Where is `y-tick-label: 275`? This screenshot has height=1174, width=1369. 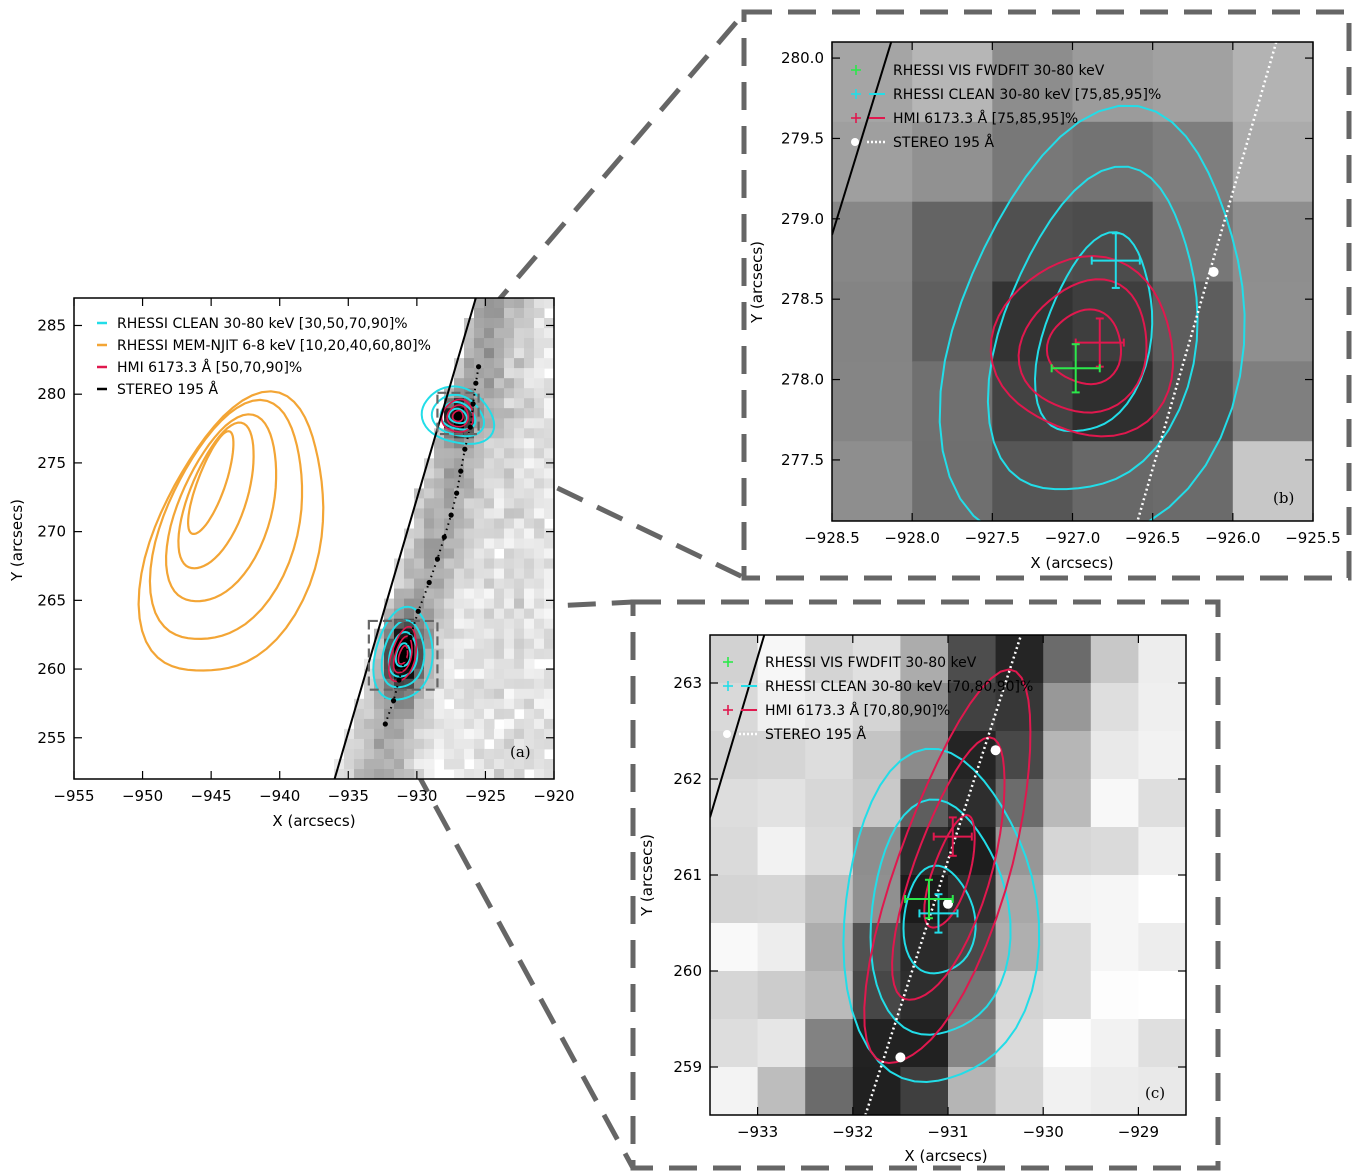 y-tick-label: 275 is located at coordinates (51, 463).